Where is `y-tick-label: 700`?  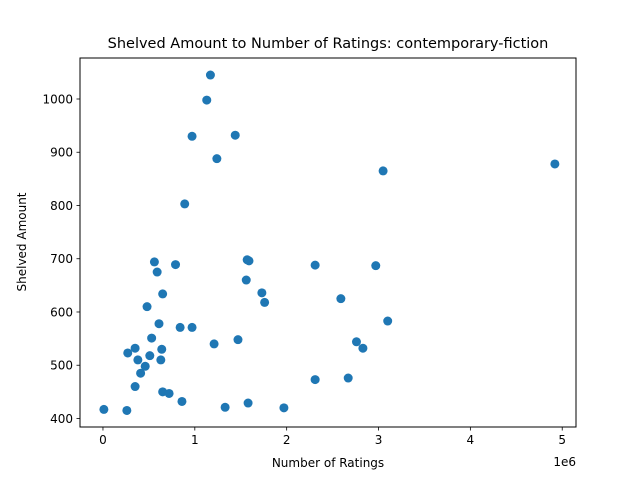
y-tick-label: 700 is located at coordinates (61, 259).